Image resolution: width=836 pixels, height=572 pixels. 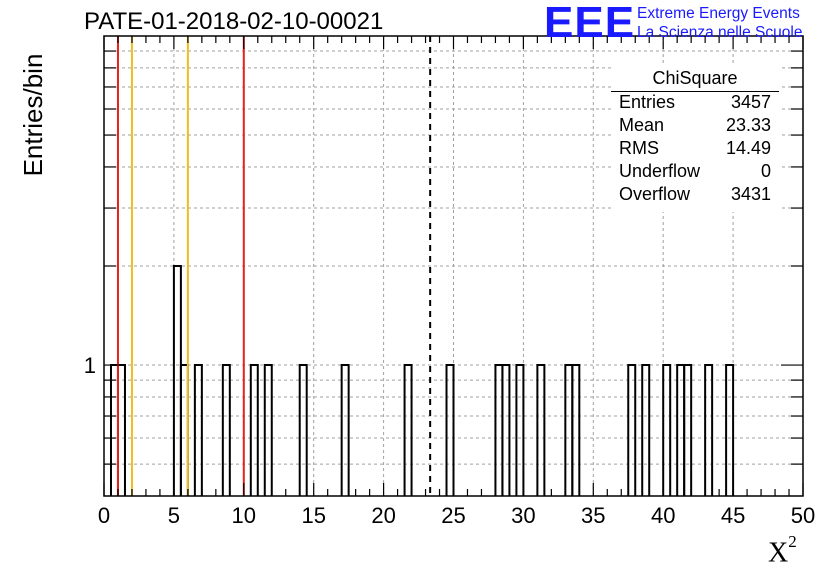 What do you see at coordinates (733, 515) in the screenshot?
I see `x-tick-label: 45` at bounding box center [733, 515].